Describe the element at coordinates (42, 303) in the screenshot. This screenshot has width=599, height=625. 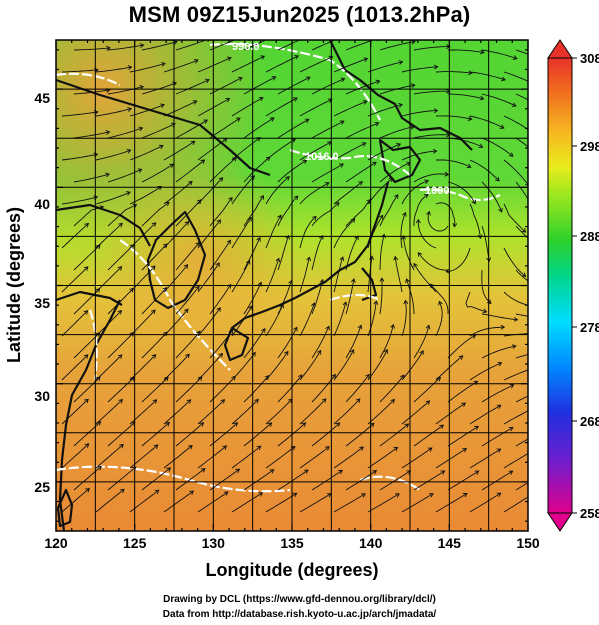
I see `y-tick-label: 35` at that location.